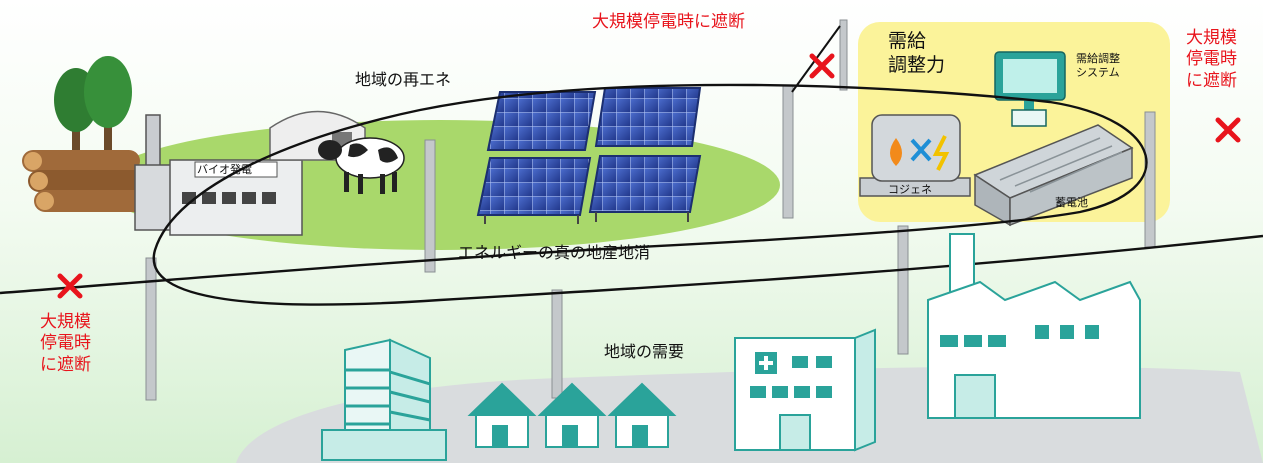  What do you see at coordinates (87, 181) in the screenshot?
I see `logs-icon` at bounding box center [87, 181].